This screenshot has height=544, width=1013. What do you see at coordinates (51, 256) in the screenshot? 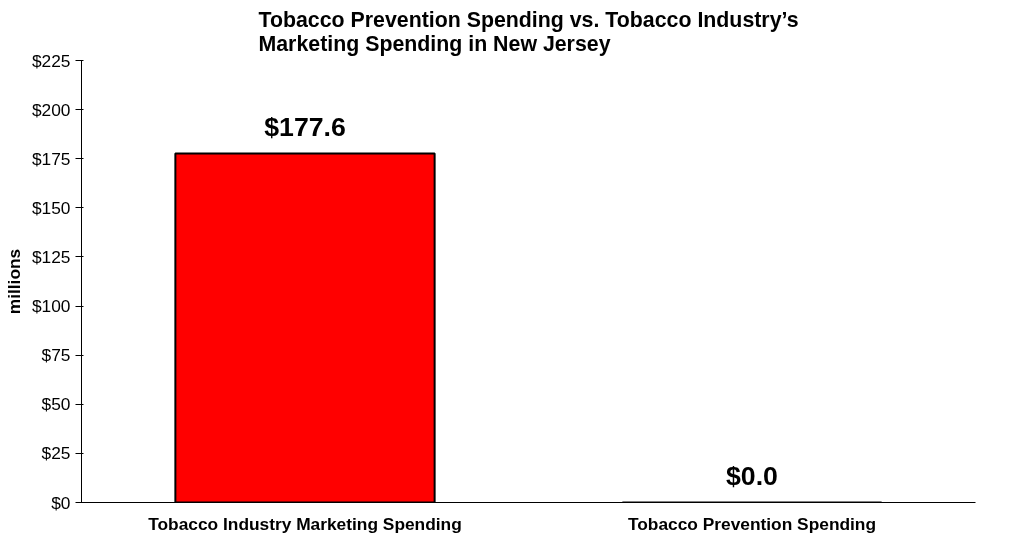
I see `y-tick-label: $125` at bounding box center [51, 256].